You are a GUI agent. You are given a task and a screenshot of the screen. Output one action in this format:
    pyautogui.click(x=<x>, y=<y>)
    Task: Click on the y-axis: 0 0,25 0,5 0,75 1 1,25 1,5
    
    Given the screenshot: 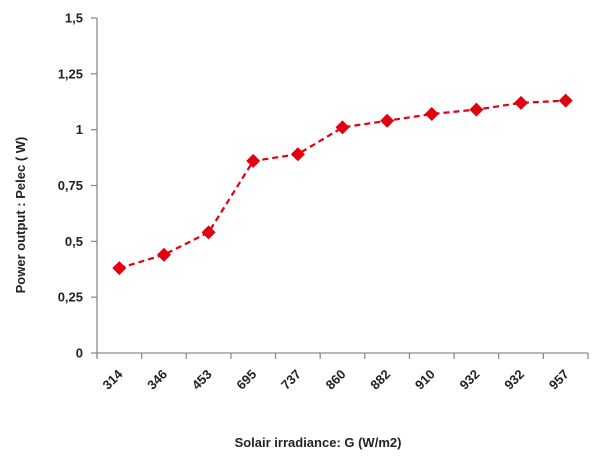 What is the action you would take?
    pyautogui.click(x=78, y=186)
    